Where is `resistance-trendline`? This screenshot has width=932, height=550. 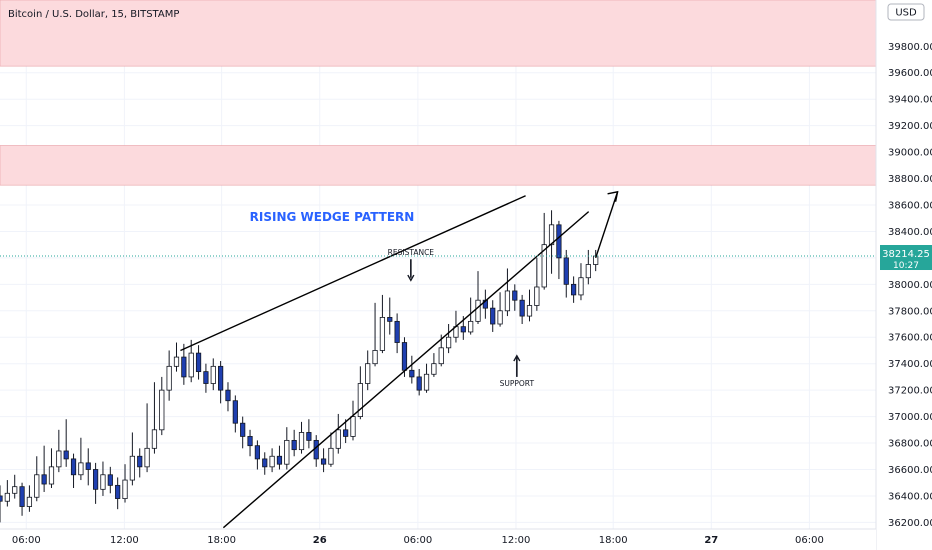 resistance-trendline is located at coordinates (353, 273).